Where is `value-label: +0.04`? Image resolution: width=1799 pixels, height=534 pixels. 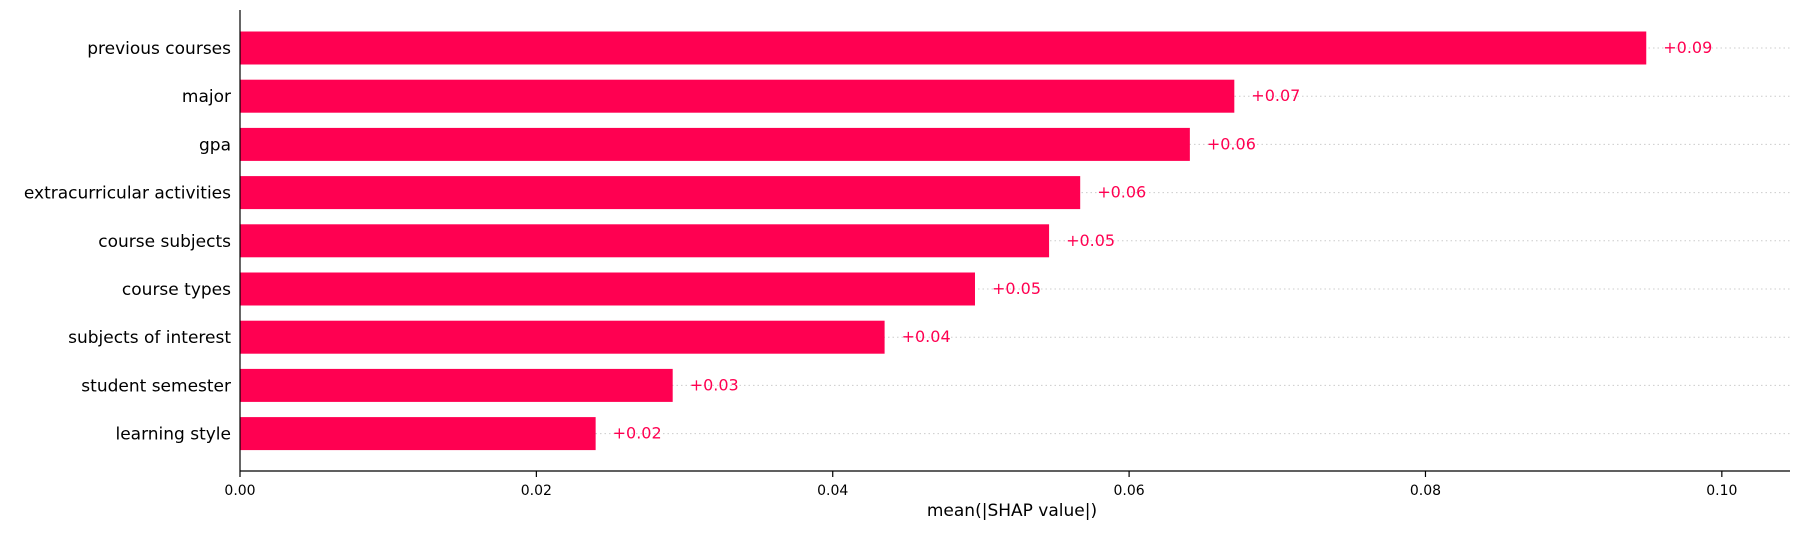 value-label: +0.04 is located at coordinates (926, 336).